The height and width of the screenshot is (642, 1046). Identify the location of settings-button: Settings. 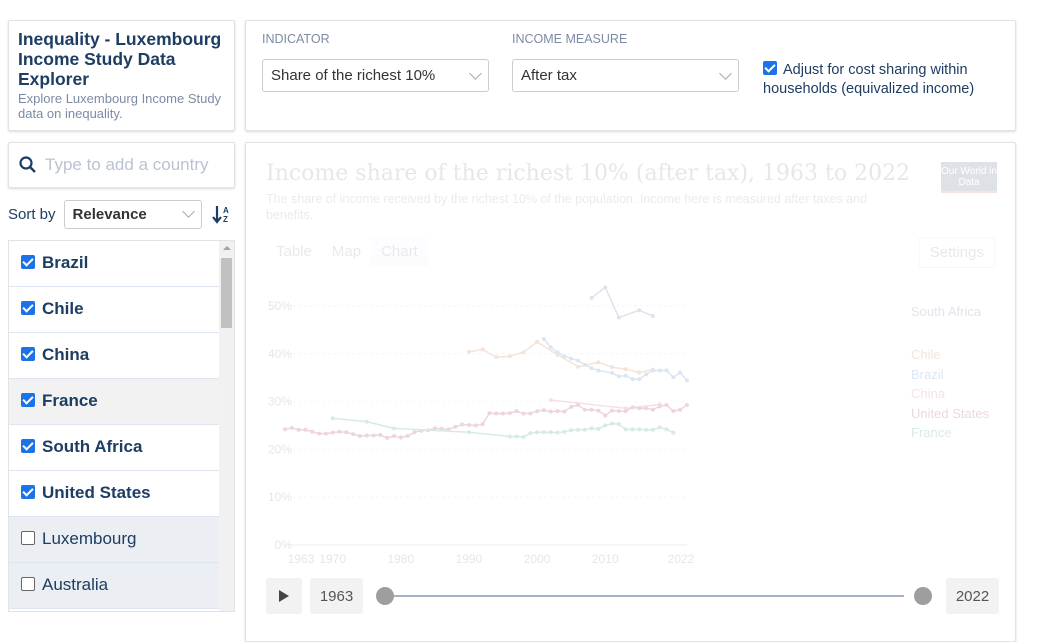
(956, 252).